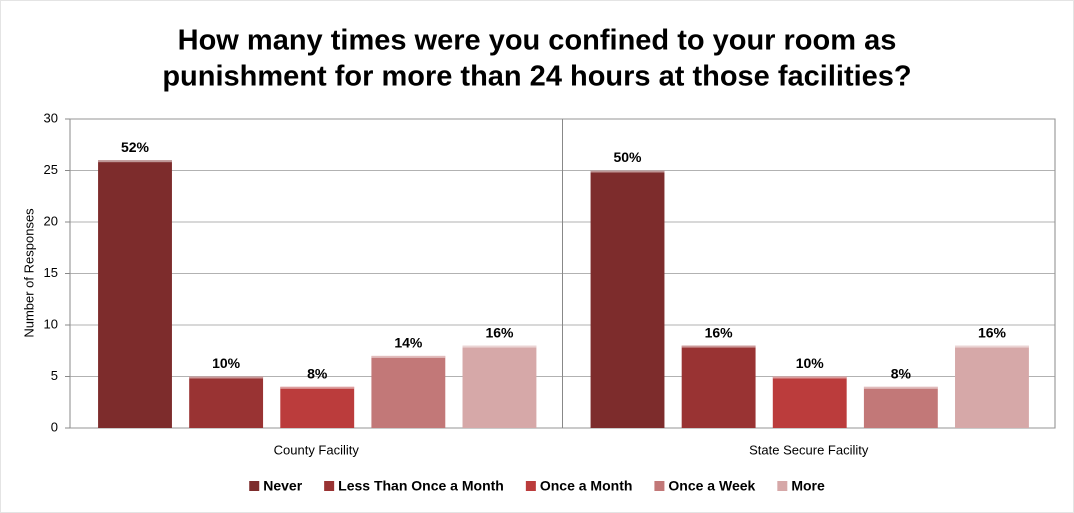 This screenshot has height=513, width=1074. I want to click on y-tick-label: 0, so click(54, 426).